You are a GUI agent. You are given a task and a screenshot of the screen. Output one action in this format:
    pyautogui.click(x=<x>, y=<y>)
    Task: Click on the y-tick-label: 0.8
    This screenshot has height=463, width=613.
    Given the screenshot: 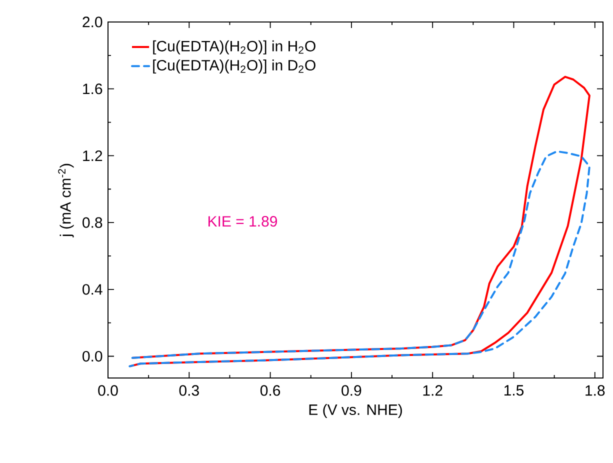 What is the action you would take?
    pyautogui.click(x=92, y=222)
    